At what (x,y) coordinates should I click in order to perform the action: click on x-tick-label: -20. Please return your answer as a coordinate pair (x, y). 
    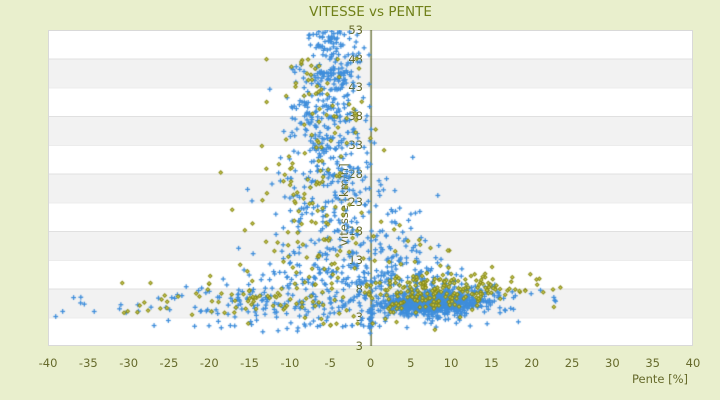
    Looking at the image, I should click on (209, 363).